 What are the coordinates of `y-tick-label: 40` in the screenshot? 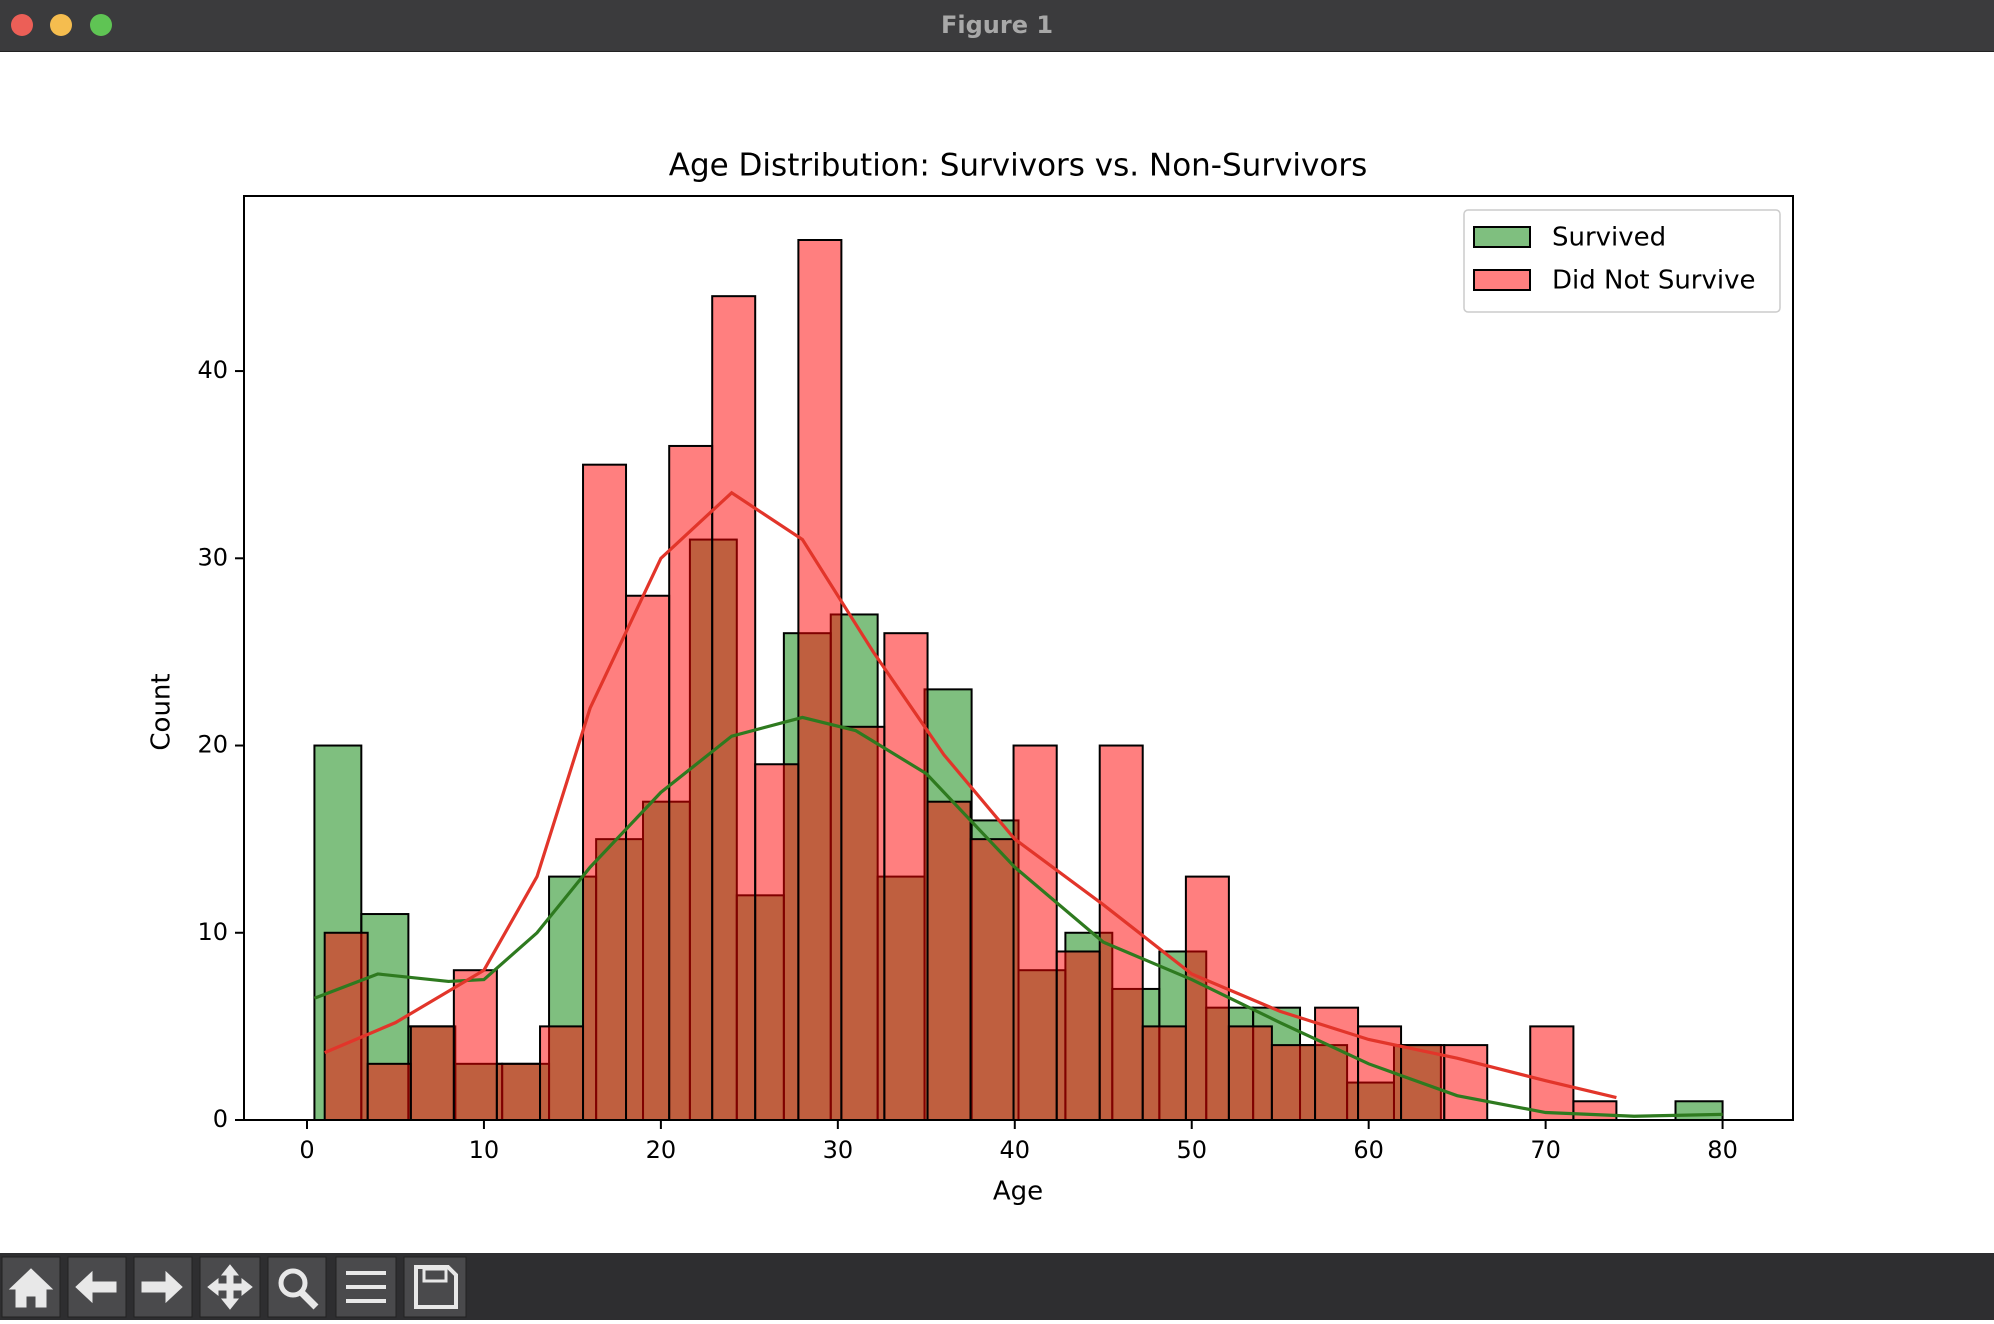 It's located at (212, 370).